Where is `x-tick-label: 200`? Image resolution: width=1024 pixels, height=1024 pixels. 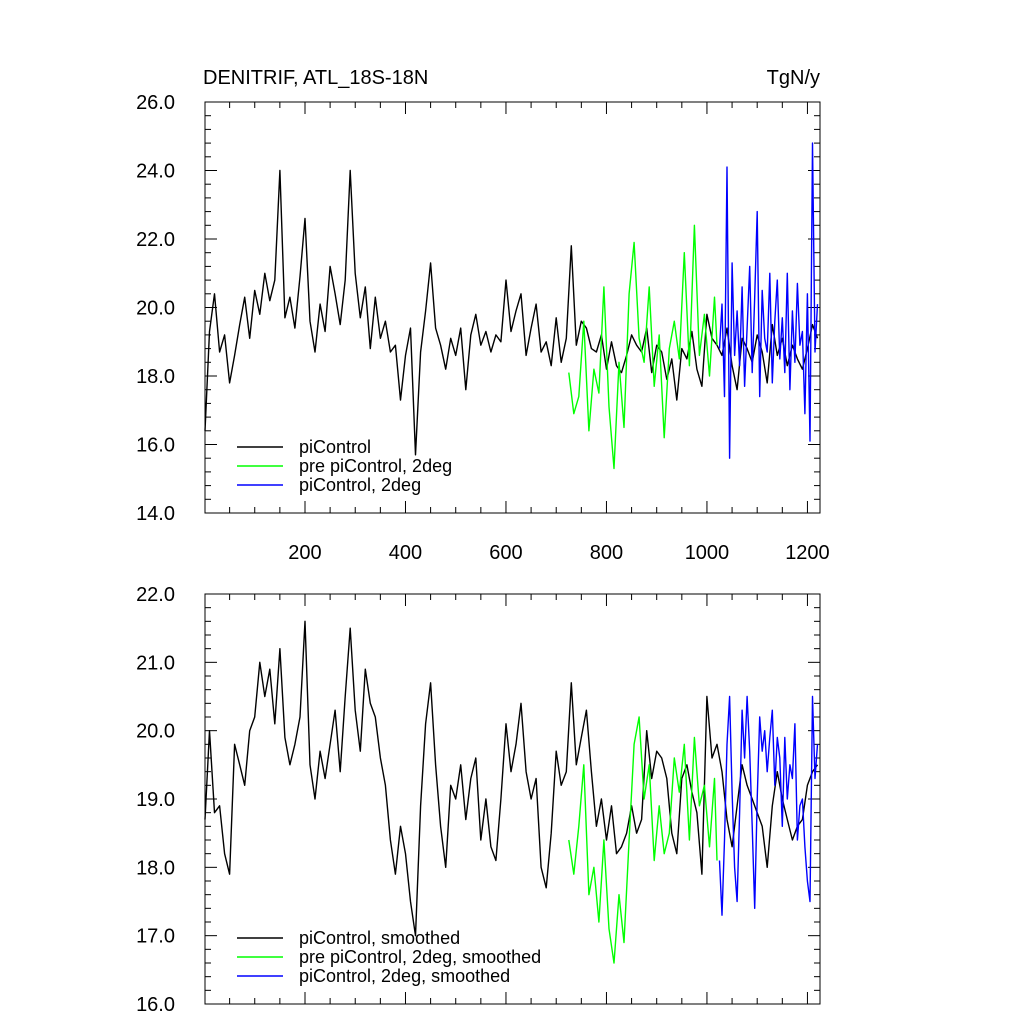
x-tick-label: 200 is located at coordinates (304, 553).